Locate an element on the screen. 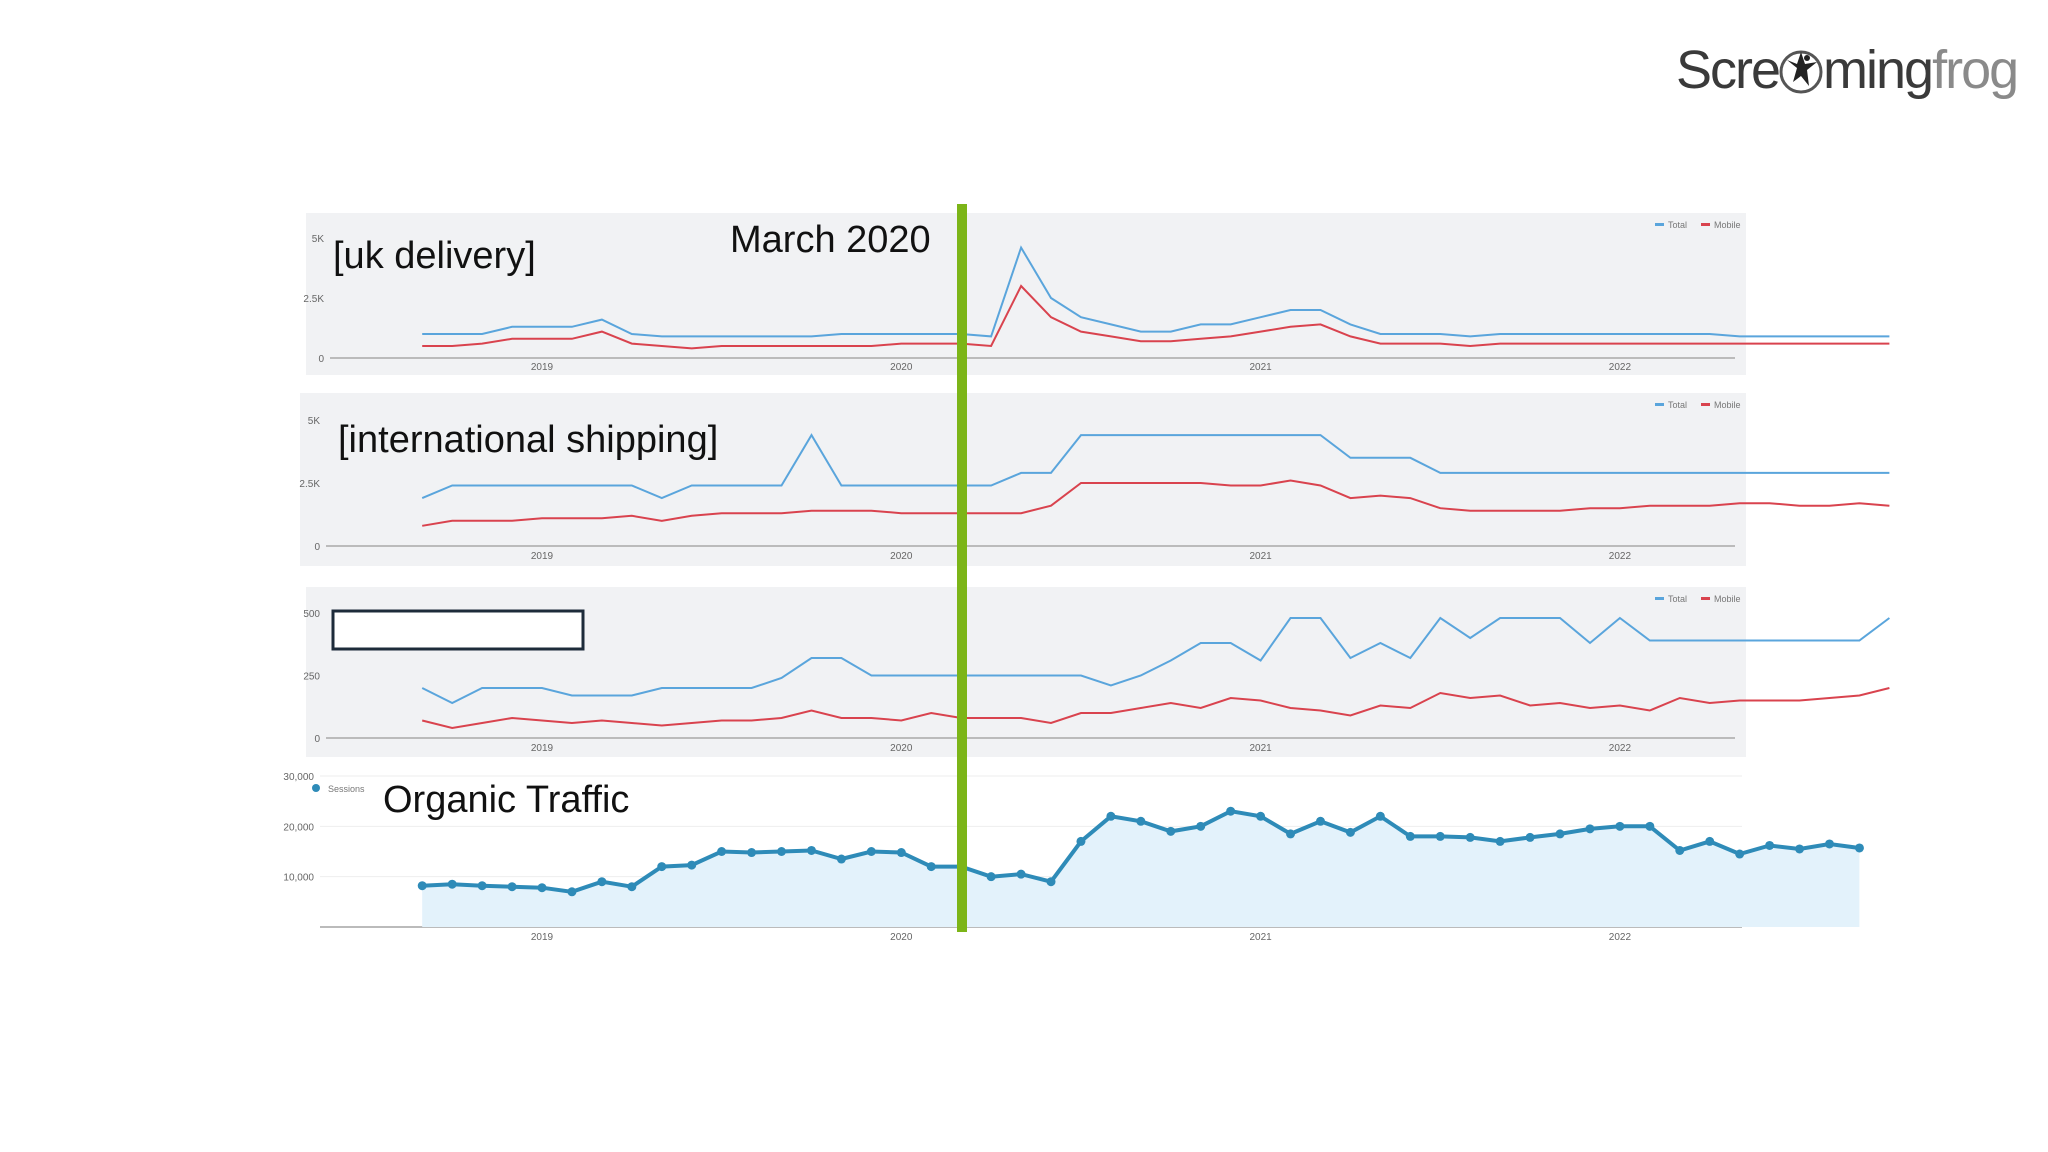 The image size is (2048, 1152). logo-text-a: Scre is located at coordinates (1728, 70).